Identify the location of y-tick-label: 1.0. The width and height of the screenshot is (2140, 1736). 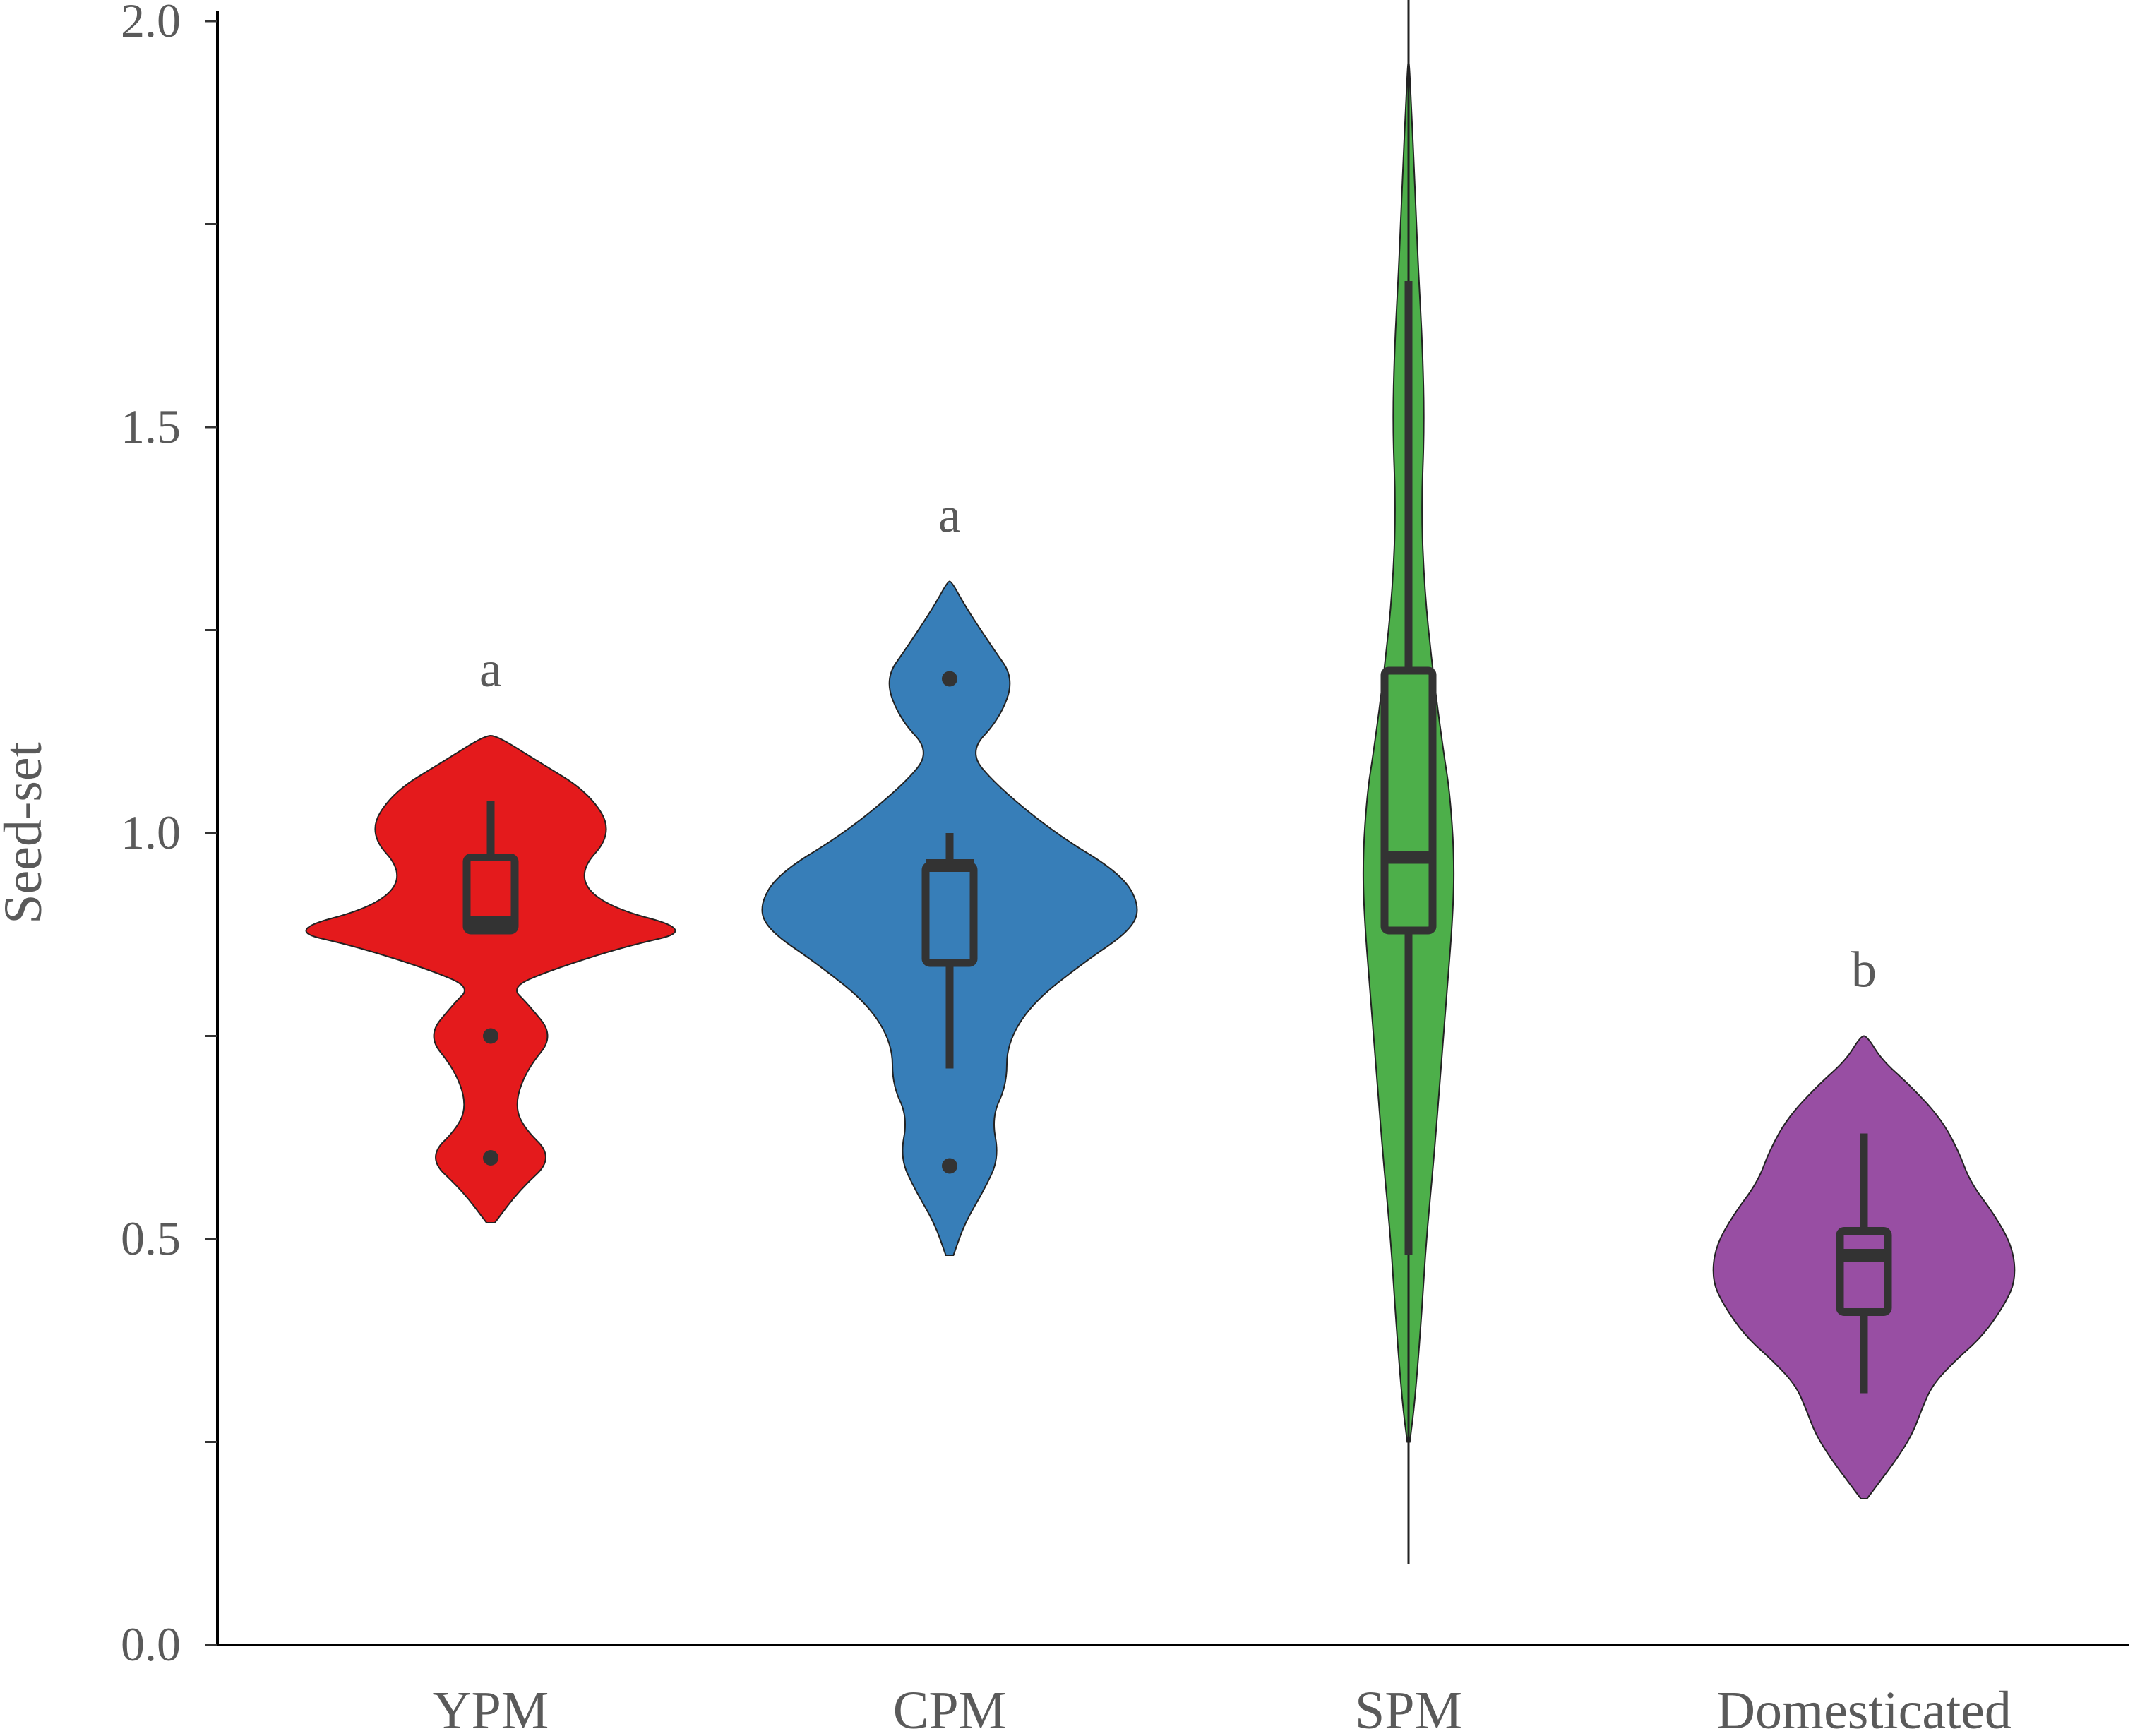
(151, 832).